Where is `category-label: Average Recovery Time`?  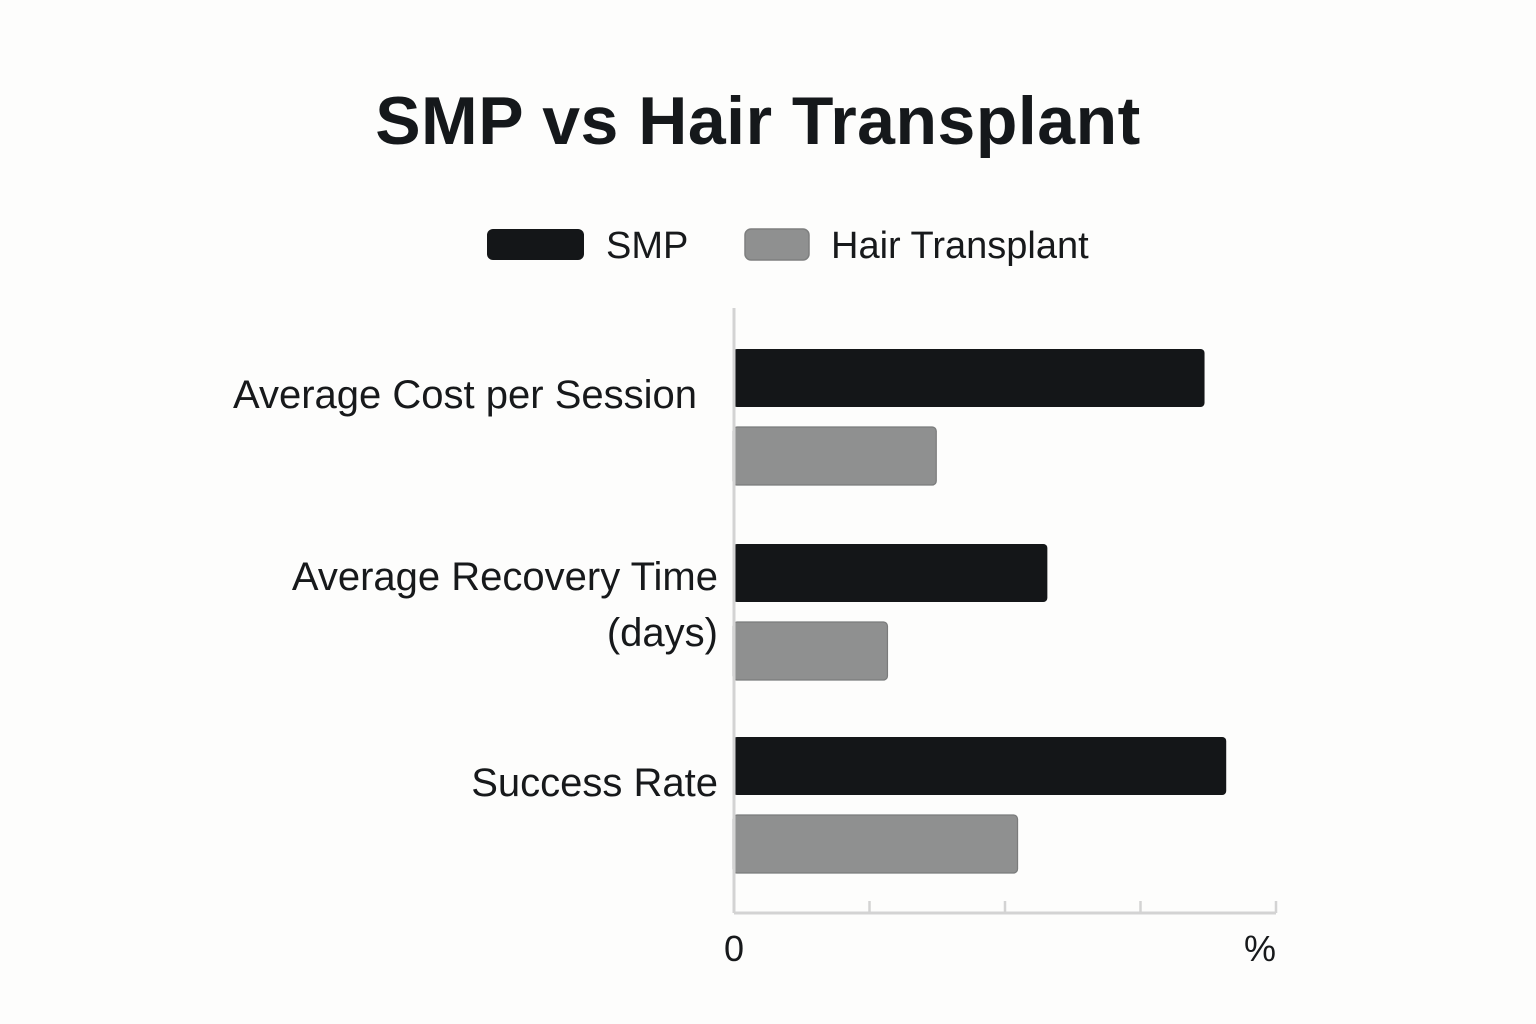
category-label: Average Recovery Time is located at coordinates (505, 577).